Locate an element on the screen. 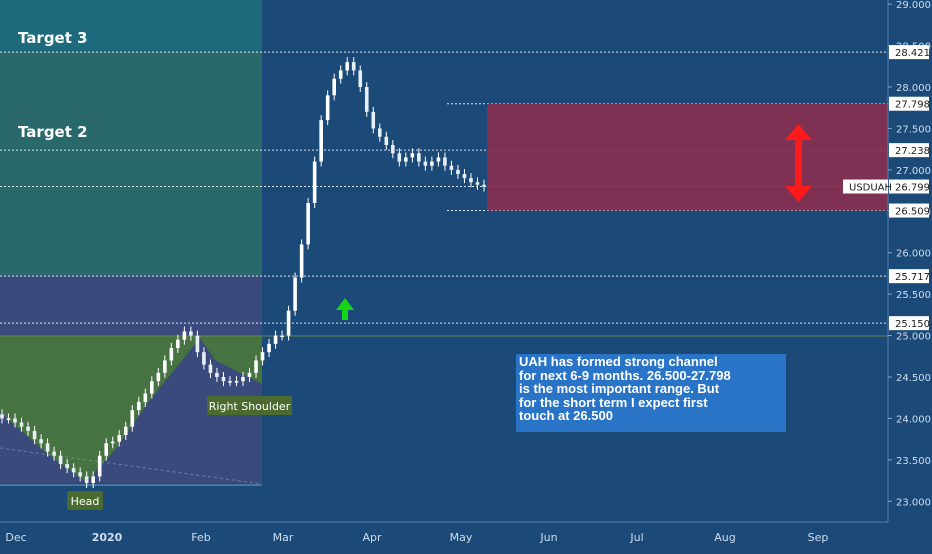 The image size is (932, 554). head-label: Head is located at coordinates (85, 501).